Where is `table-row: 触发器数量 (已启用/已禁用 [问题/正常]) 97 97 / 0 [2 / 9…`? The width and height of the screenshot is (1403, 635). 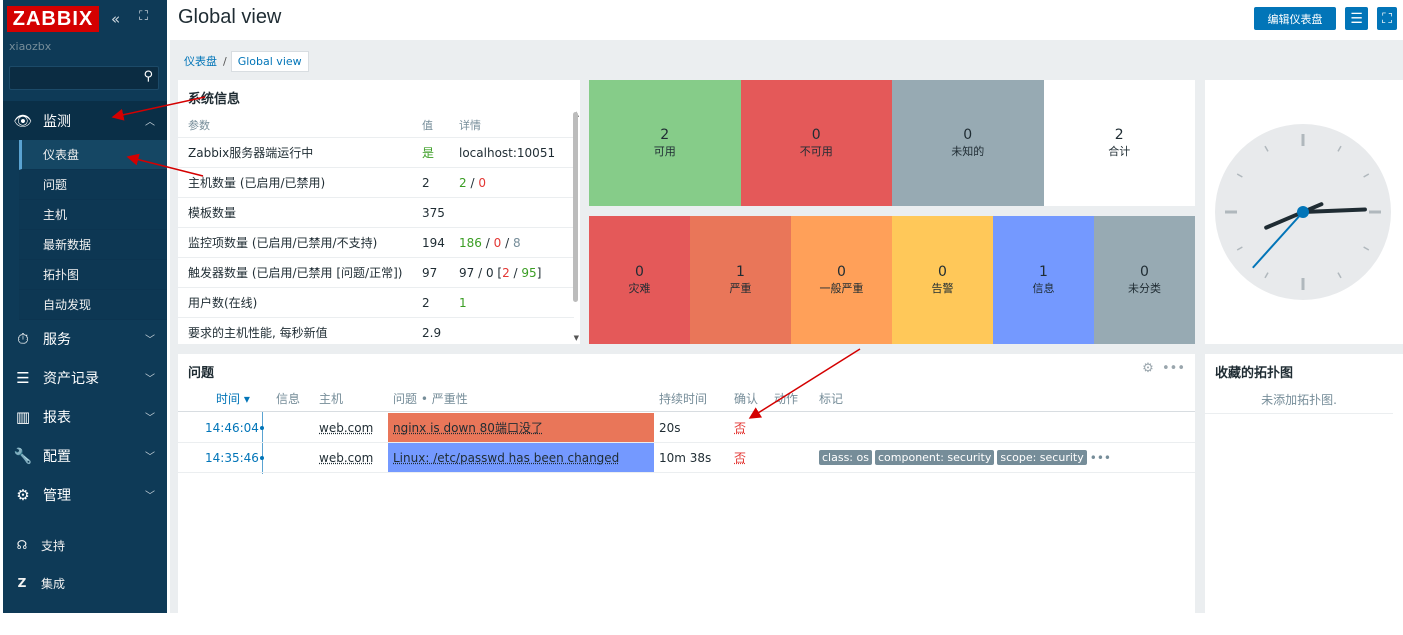
table-row: 触发器数量 (已启用/已禁用 [问题/正常]) 97 97 / 0 [2 / 9… is located at coordinates (376, 273).